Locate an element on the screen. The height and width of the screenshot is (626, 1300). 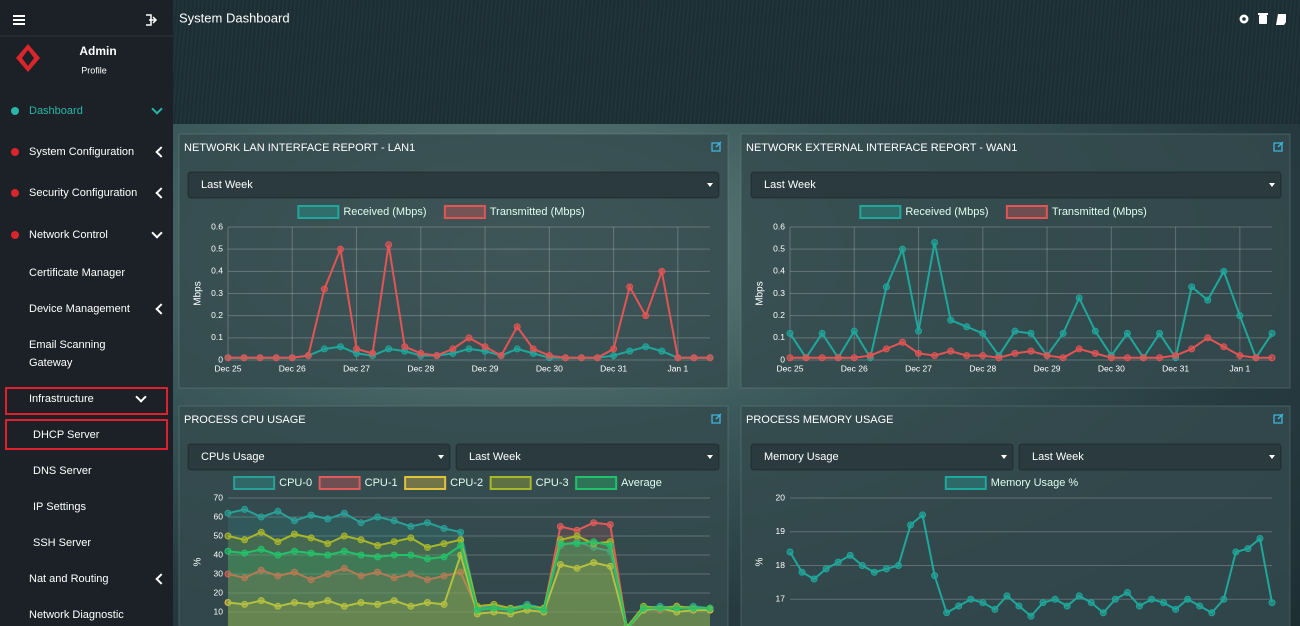
menu-item: SSH Server is located at coordinates (62, 543).